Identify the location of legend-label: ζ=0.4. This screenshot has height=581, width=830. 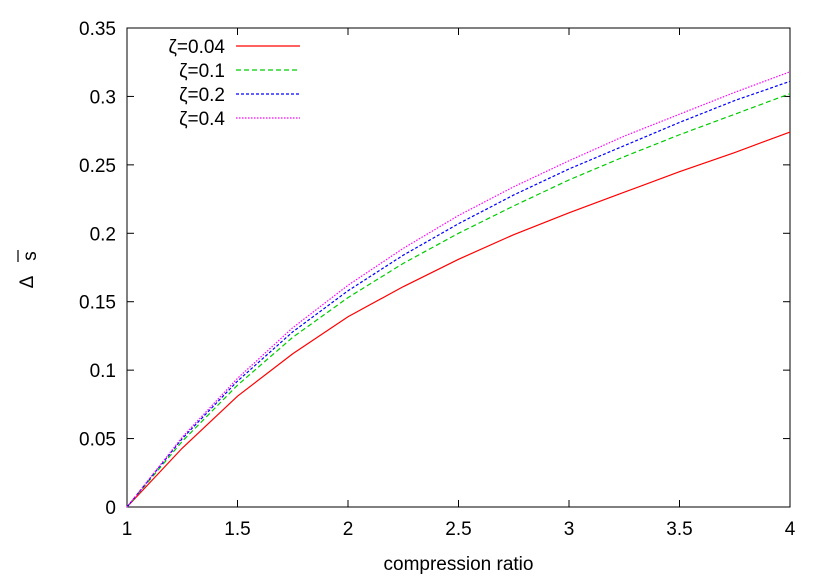
(202, 119).